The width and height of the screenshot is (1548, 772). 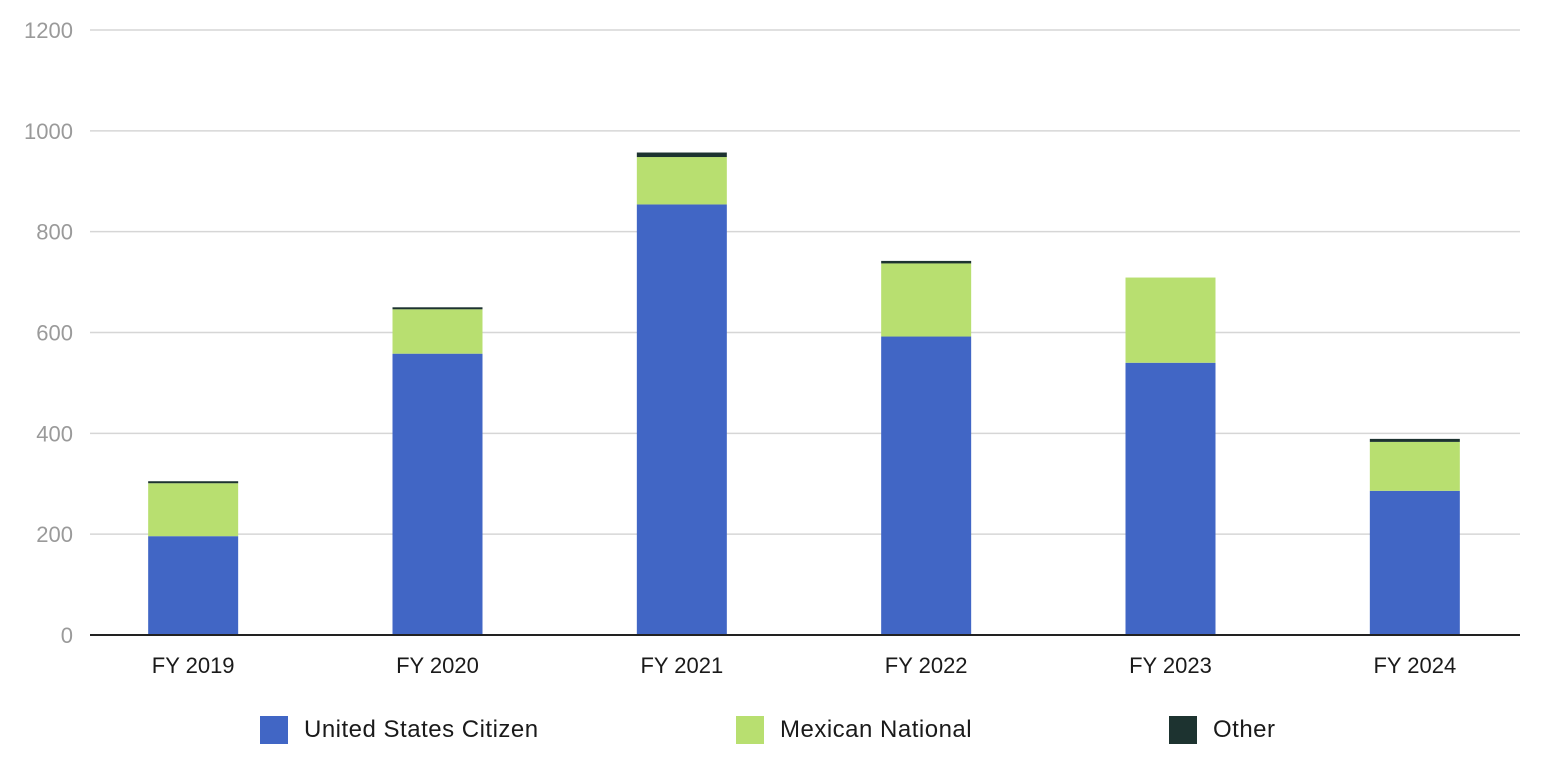 I want to click on bar-mexican-national-fy-2019, so click(x=193, y=510).